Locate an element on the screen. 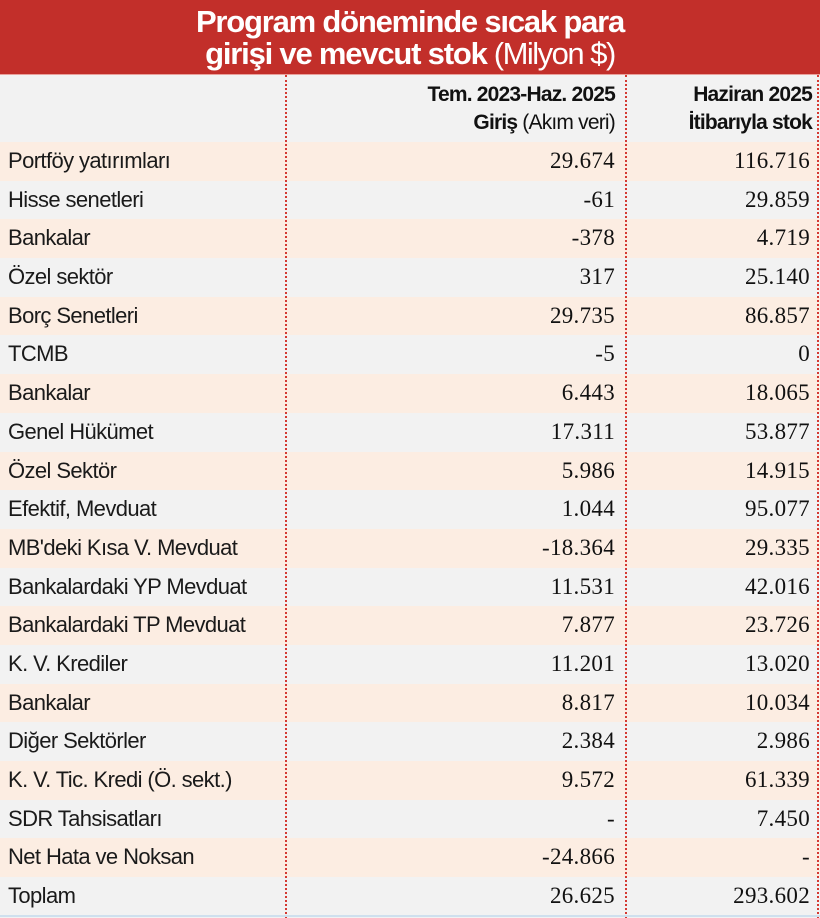  column-header-inflow-note: (Akım veri) is located at coordinates (566, 122).